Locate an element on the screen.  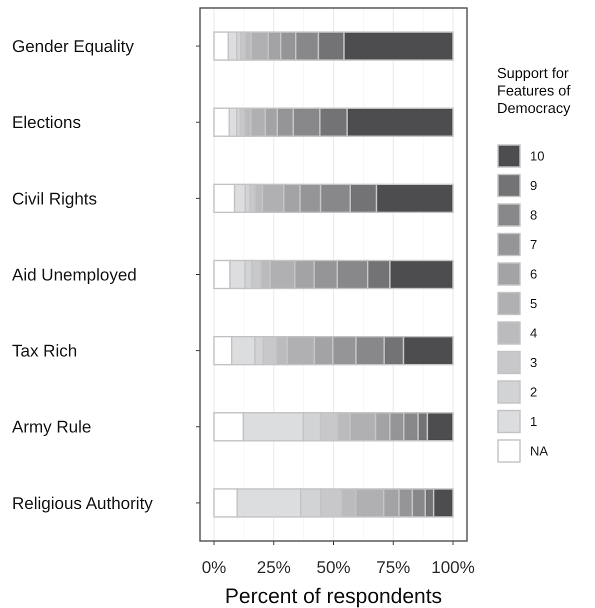
legend-label: 4 is located at coordinates (534, 333).